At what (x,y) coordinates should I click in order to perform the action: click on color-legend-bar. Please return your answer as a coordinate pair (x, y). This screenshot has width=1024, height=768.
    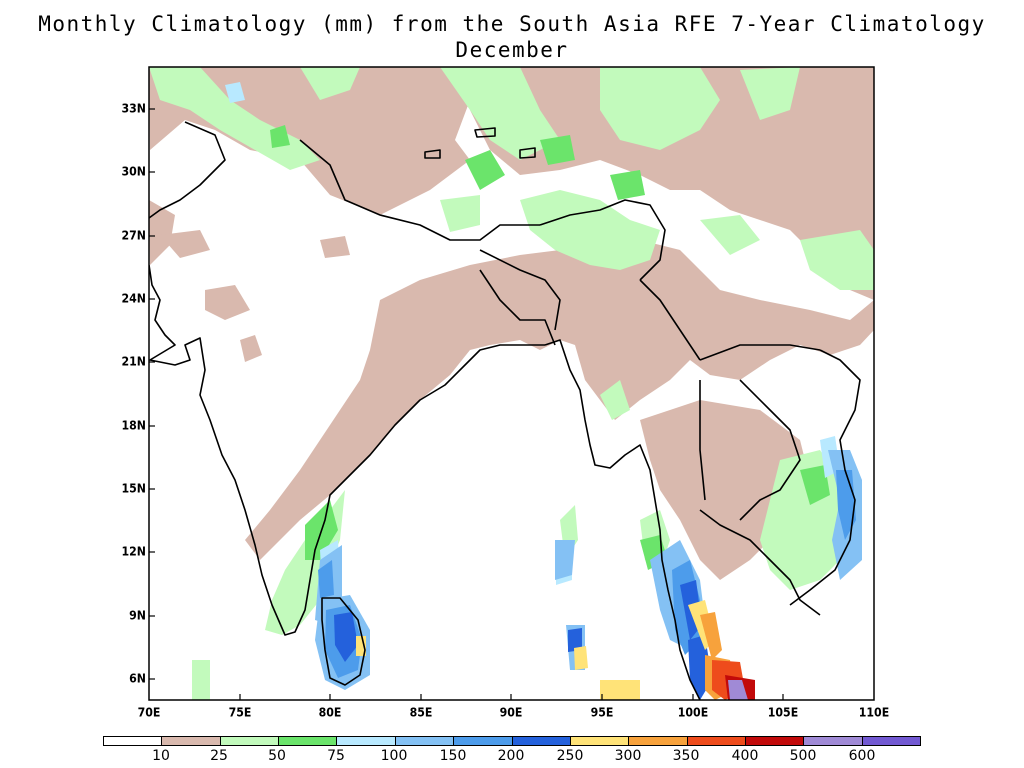
    Looking at the image, I should click on (512, 741).